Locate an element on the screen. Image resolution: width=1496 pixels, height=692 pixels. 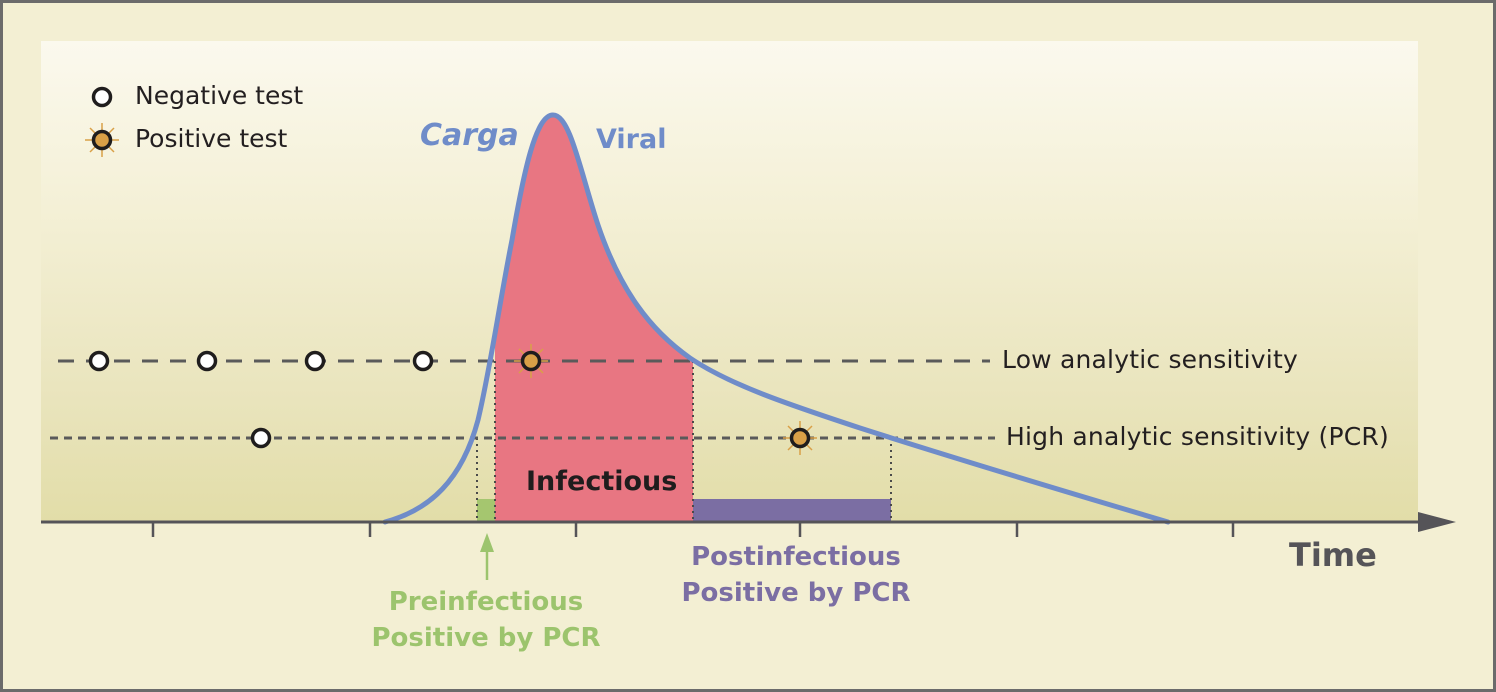
infectious-label: Infectious is located at coordinates (602, 481).